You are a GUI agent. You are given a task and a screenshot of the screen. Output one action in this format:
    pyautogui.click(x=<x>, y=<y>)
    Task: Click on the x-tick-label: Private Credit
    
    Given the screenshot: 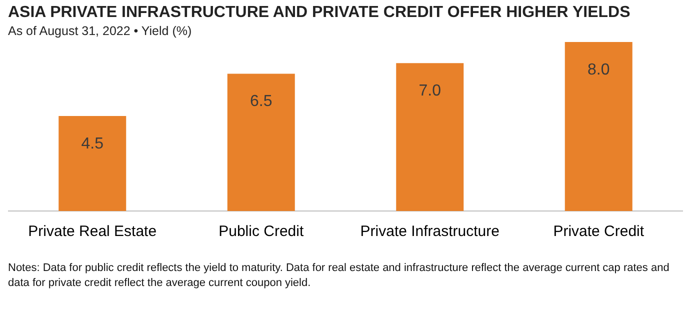 What is the action you would take?
    pyautogui.click(x=599, y=231)
    